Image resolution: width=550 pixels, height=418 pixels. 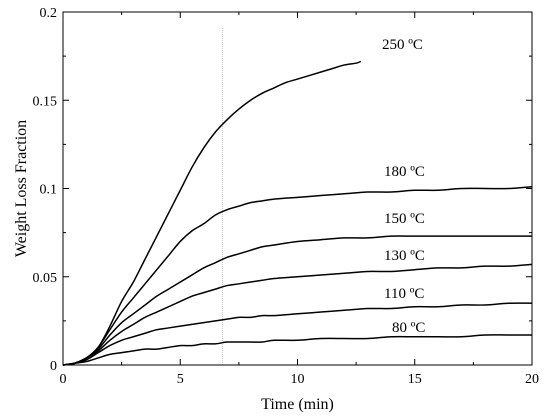 What do you see at coordinates (49, 190) in the screenshot?
I see `y-tick-label: 0.1` at bounding box center [49, 190].